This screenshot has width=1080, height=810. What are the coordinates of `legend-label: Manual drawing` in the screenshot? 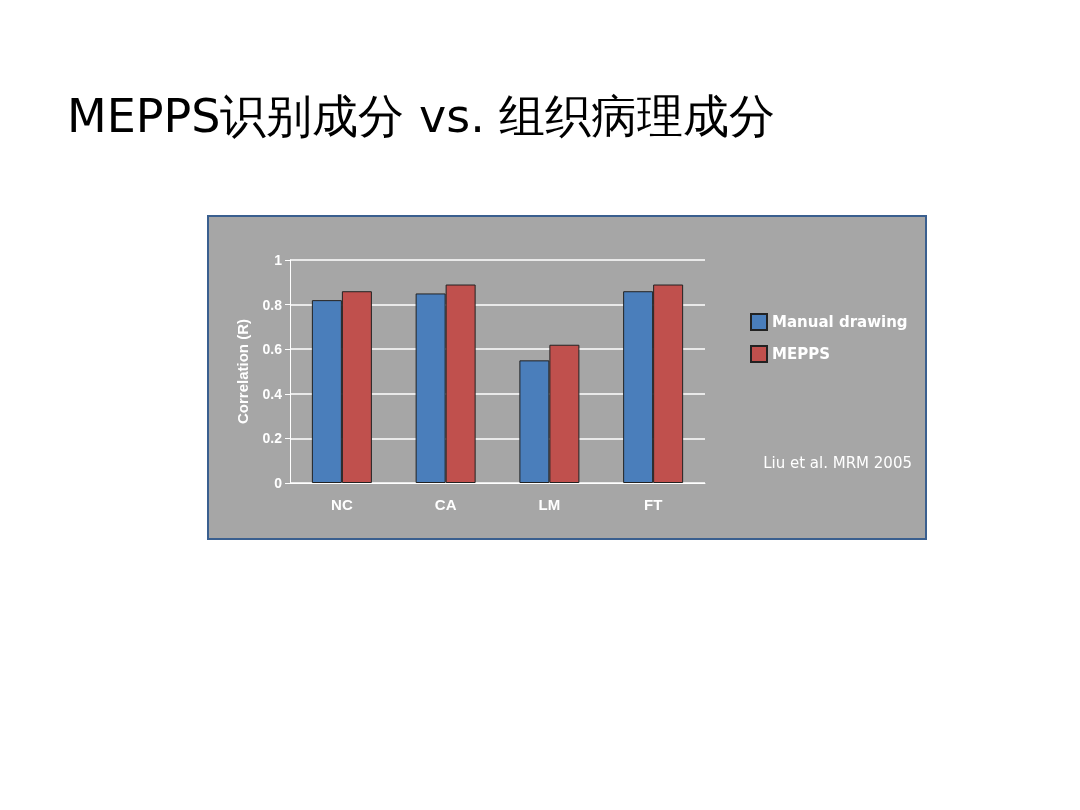 It's located at (840, 322).